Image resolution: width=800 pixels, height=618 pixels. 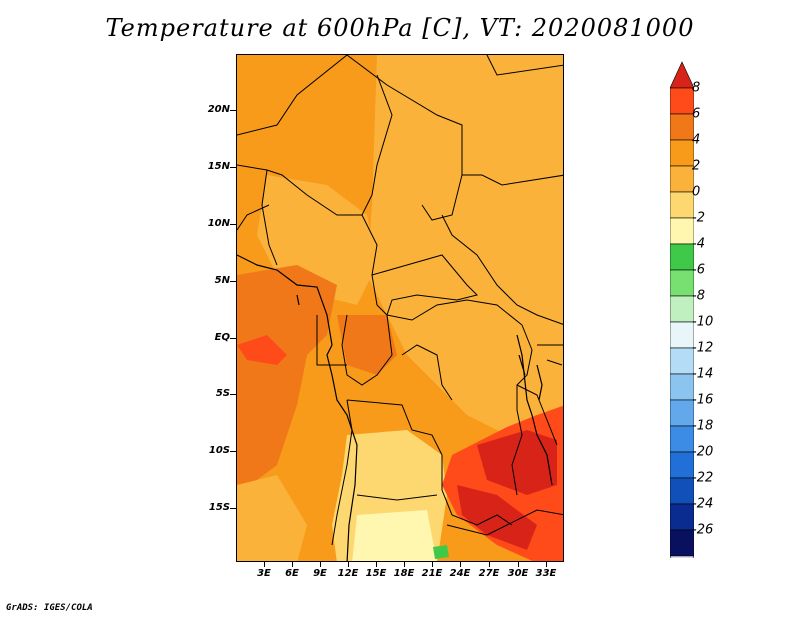 What do you see at coordinates (540, 380) in the screenshot?
I see `region-light-orange-lakes` at bounding box center [540, 380].